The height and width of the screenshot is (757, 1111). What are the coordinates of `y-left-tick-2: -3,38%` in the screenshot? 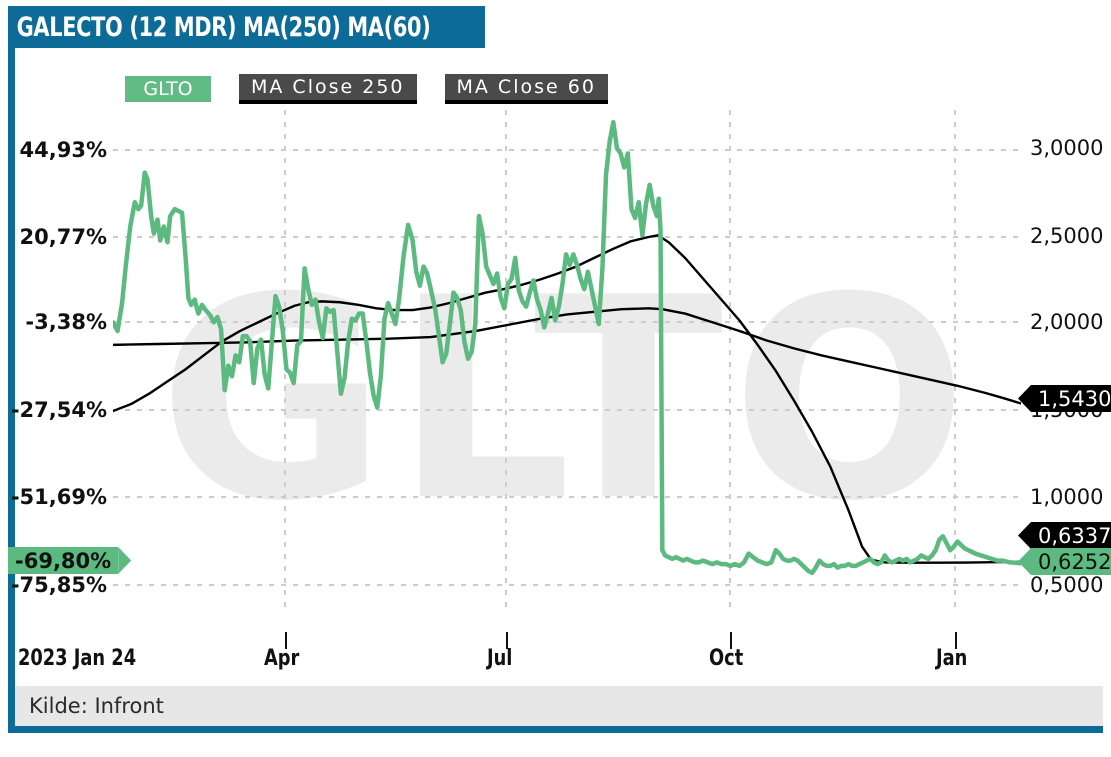 It's located at (66, 322).